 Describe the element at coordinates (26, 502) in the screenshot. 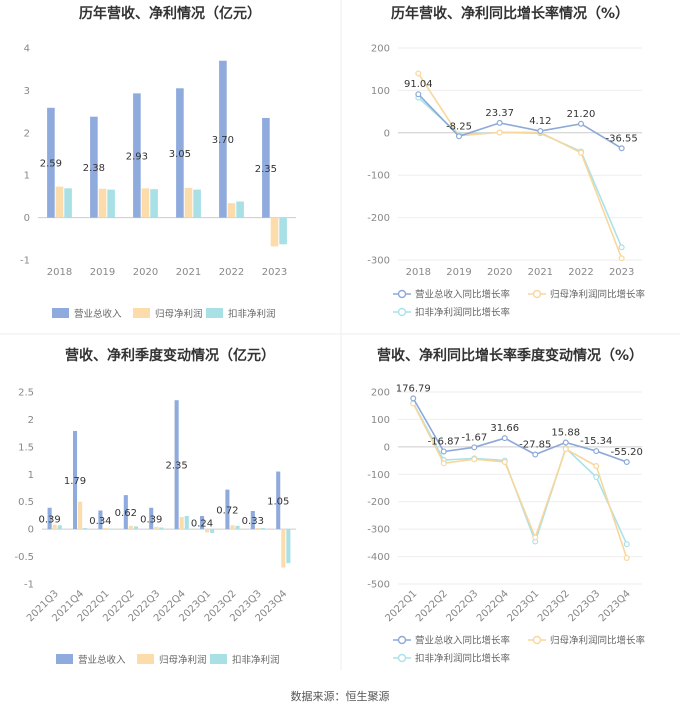

I see `y-tick-label: 0.5` at that location.